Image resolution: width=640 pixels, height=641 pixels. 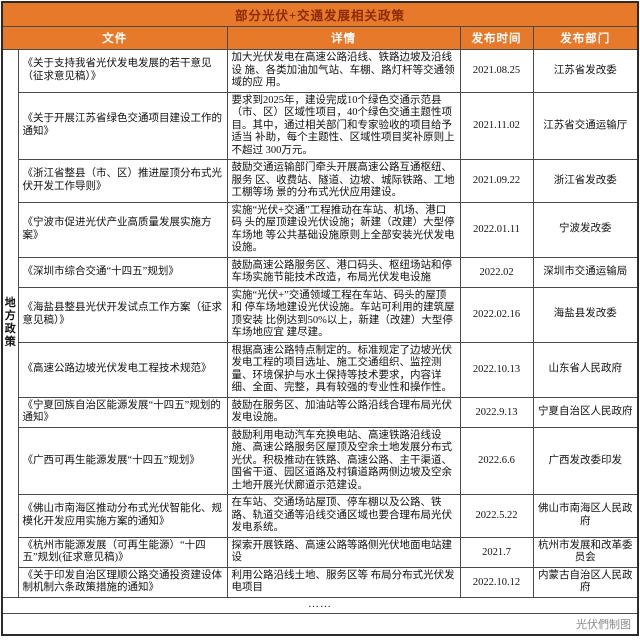 What do you see at coordinates (585, 71) in the screenshot?
I see `dept-cell: 江苏省发改委` at bounding box center [585, 71].